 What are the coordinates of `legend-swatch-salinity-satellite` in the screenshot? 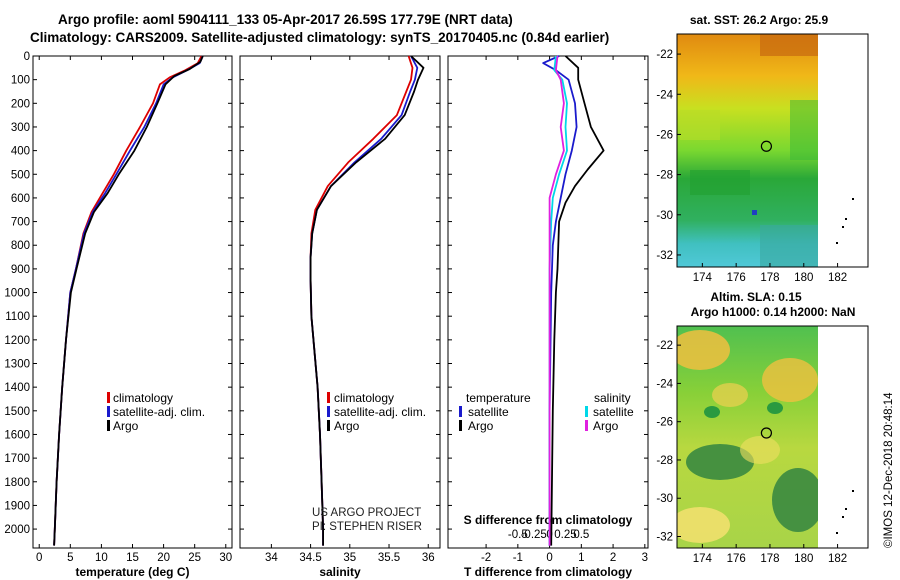 It's located at (586, 411).